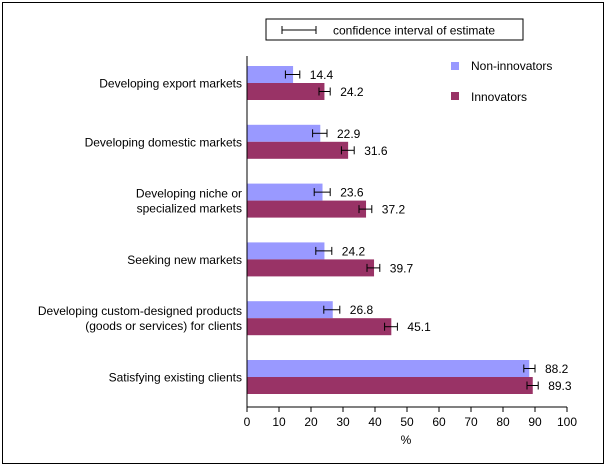 The height and width of the screenshot is (468, 608). Describe the element at coordinates (394, 210) in the screenshot. I see `data-label: 37.2` at that location.